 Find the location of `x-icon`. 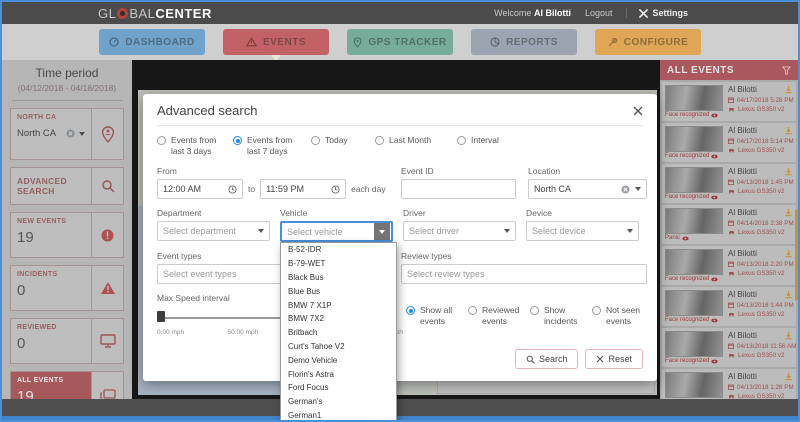

x-icon is located at coordinates (600, 359).